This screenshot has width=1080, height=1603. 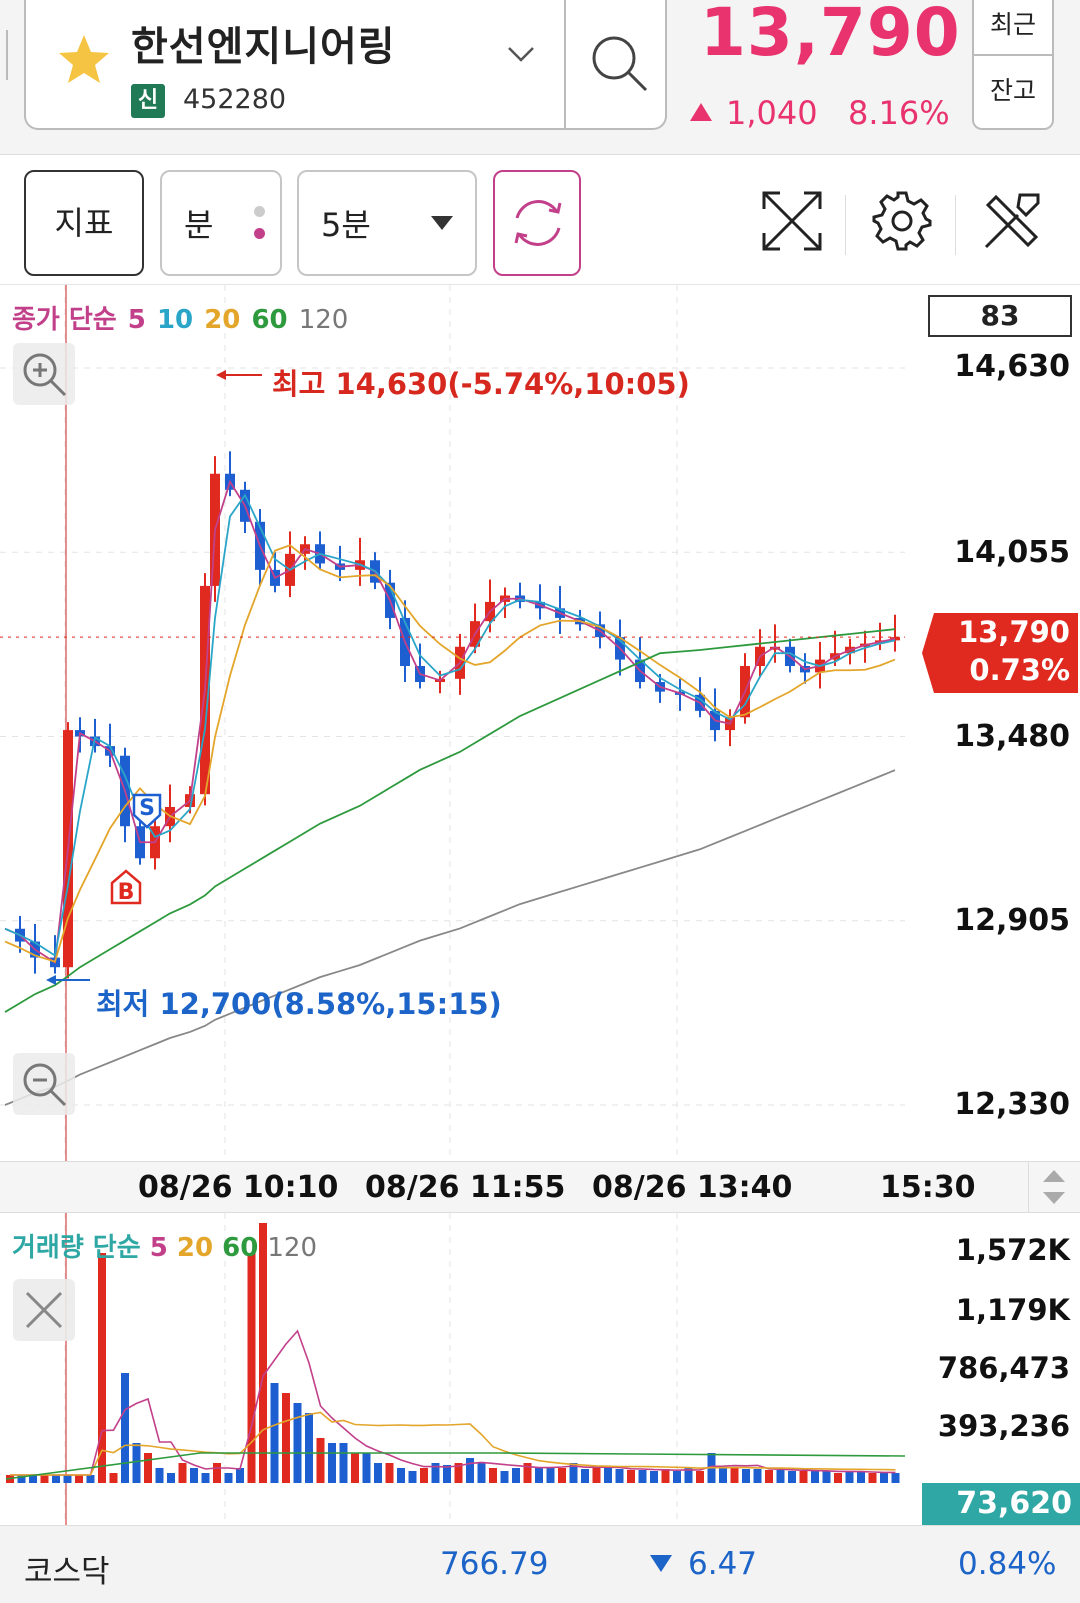 What do you see at coordinates (84, 60) in the screenshot?
I see `favorite-star-icon` at bounding box center [84, 60].